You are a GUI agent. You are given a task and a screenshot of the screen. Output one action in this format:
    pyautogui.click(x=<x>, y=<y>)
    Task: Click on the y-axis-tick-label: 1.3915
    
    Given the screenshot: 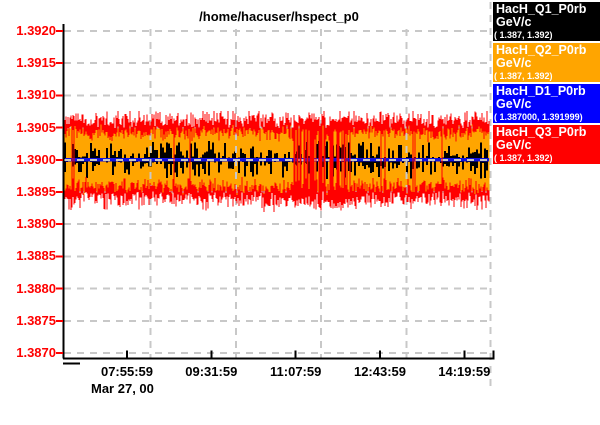 What is the action you would take?
    pyautogui.click(x=36, y=63)
    